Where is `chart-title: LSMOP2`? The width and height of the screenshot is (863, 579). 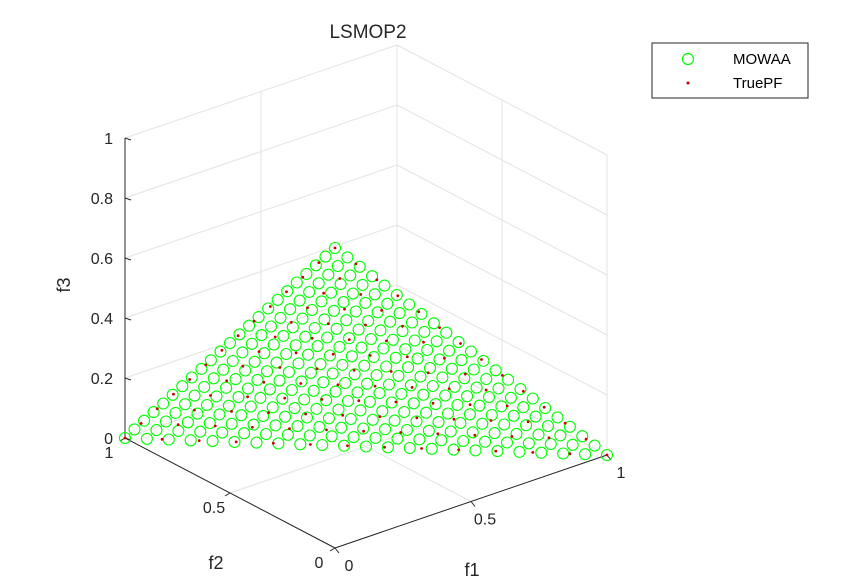 chart-title: LSMOP2 is located at coordinates (367, 32).